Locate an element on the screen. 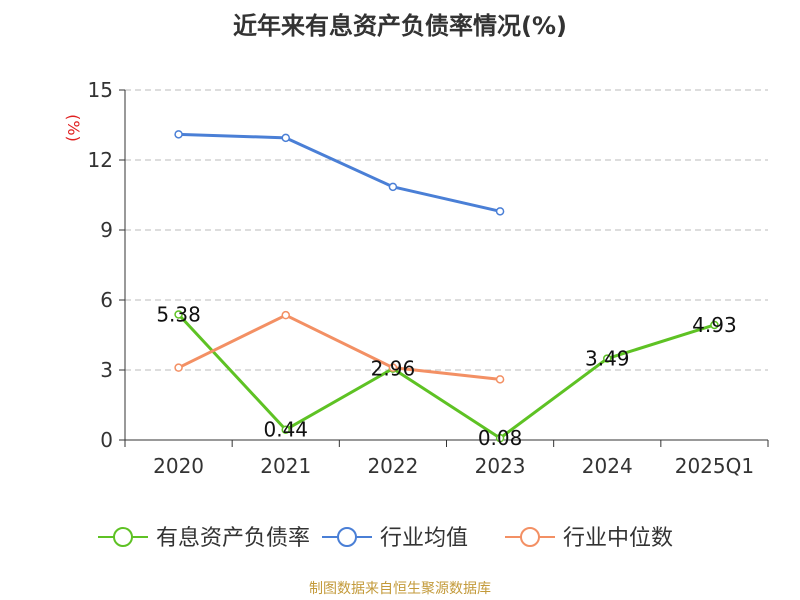  legend-item-2: 行业中位数 is located at coordinates (589, 538).